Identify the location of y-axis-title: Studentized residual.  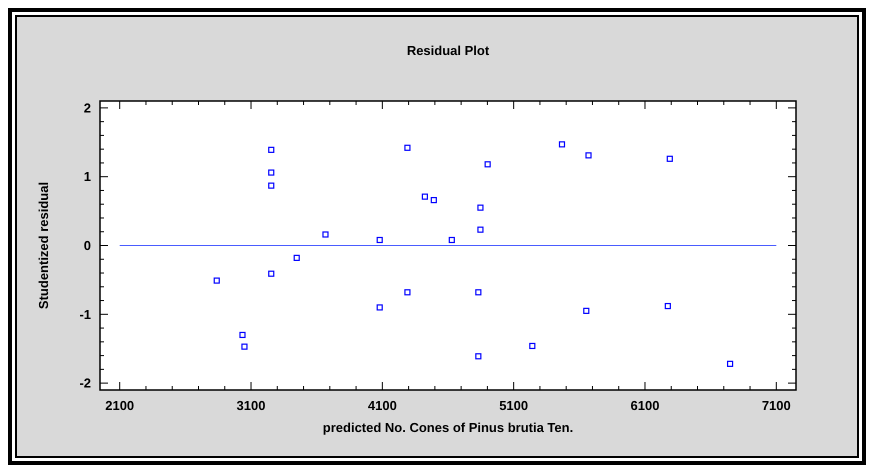
(43, 246).